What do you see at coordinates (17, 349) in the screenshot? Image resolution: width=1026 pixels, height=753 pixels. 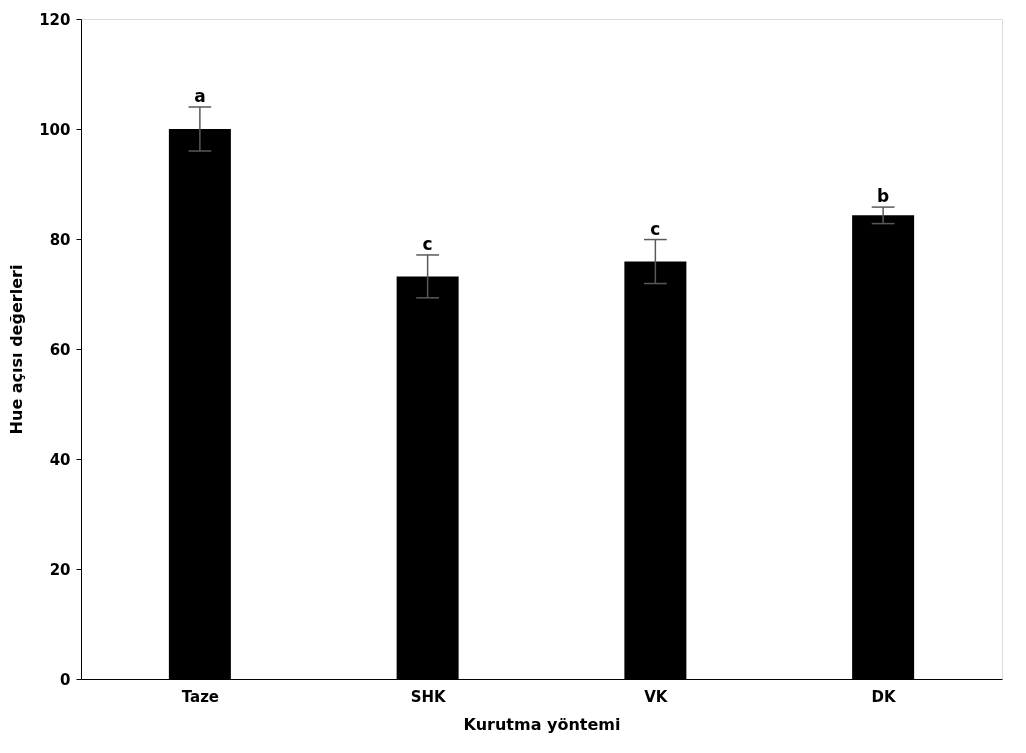 I see `y-axis-title: Hue açısı değerleri` at bounding box center [17, 349].